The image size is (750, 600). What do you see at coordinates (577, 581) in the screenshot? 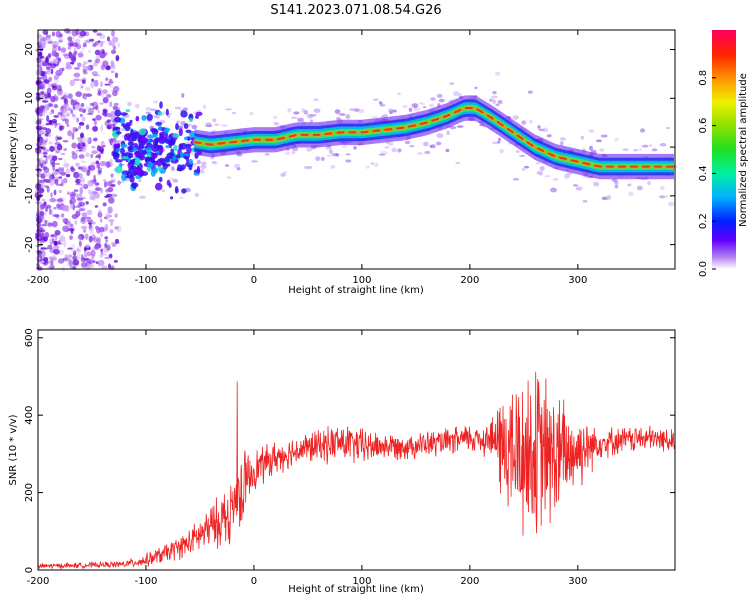
I see `snr-x-tick-label: 300` at bounding box center [577, 581].